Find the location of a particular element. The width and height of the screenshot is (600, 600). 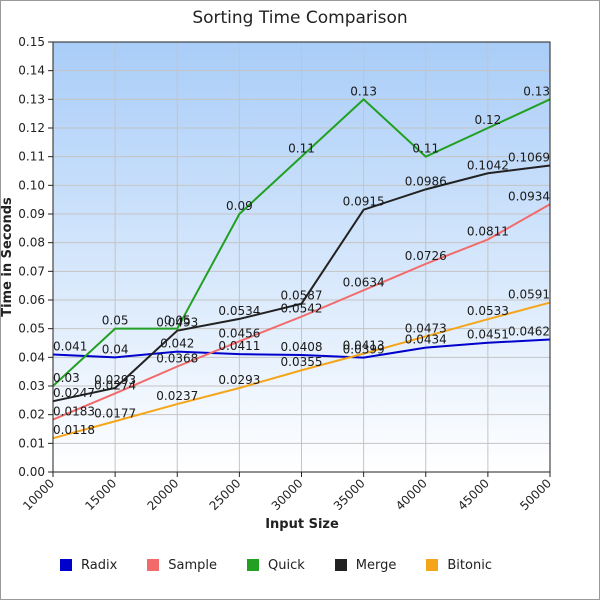

legend-label: Quick is located at coordinates (286, 565).